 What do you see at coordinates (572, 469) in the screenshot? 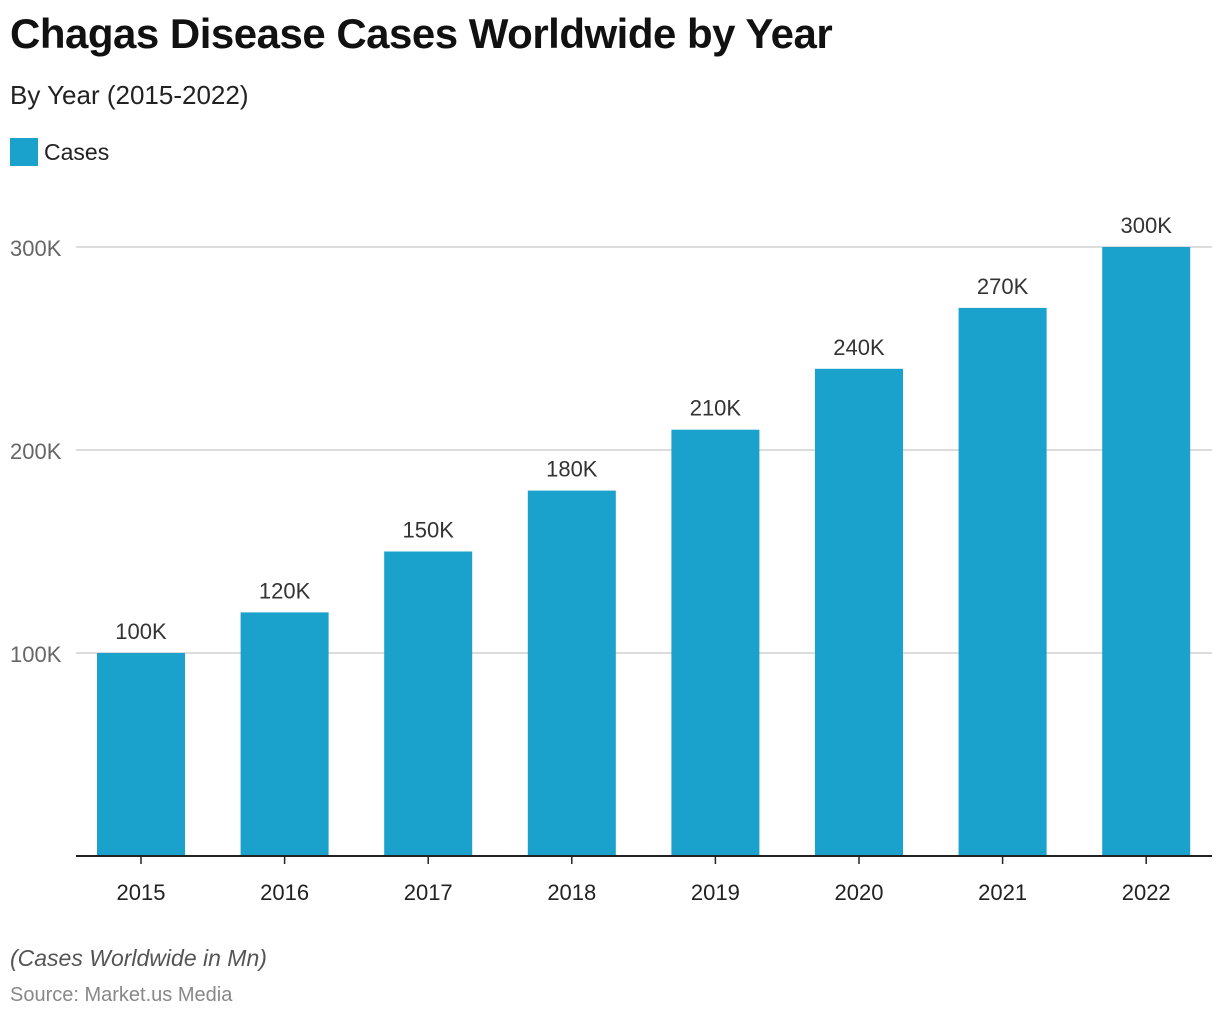
I see `data-label: 180K` at bounding box center [572, 469].